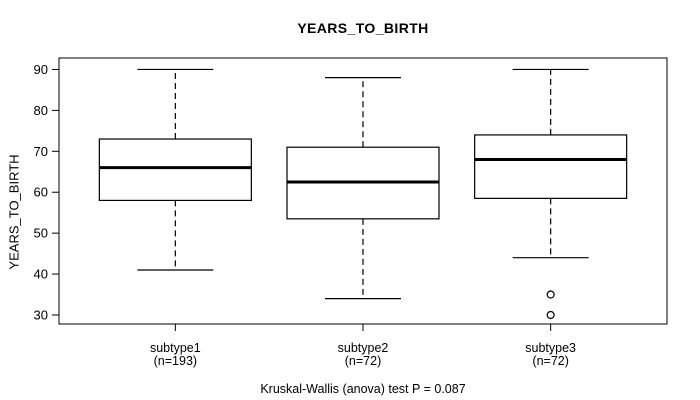 Image resolution: width=700 pixels, height=400 pixels. Describe the element at coordinates (175, 361) in the screenshot. I see `x-group-count-label: (n=193)` at that location.